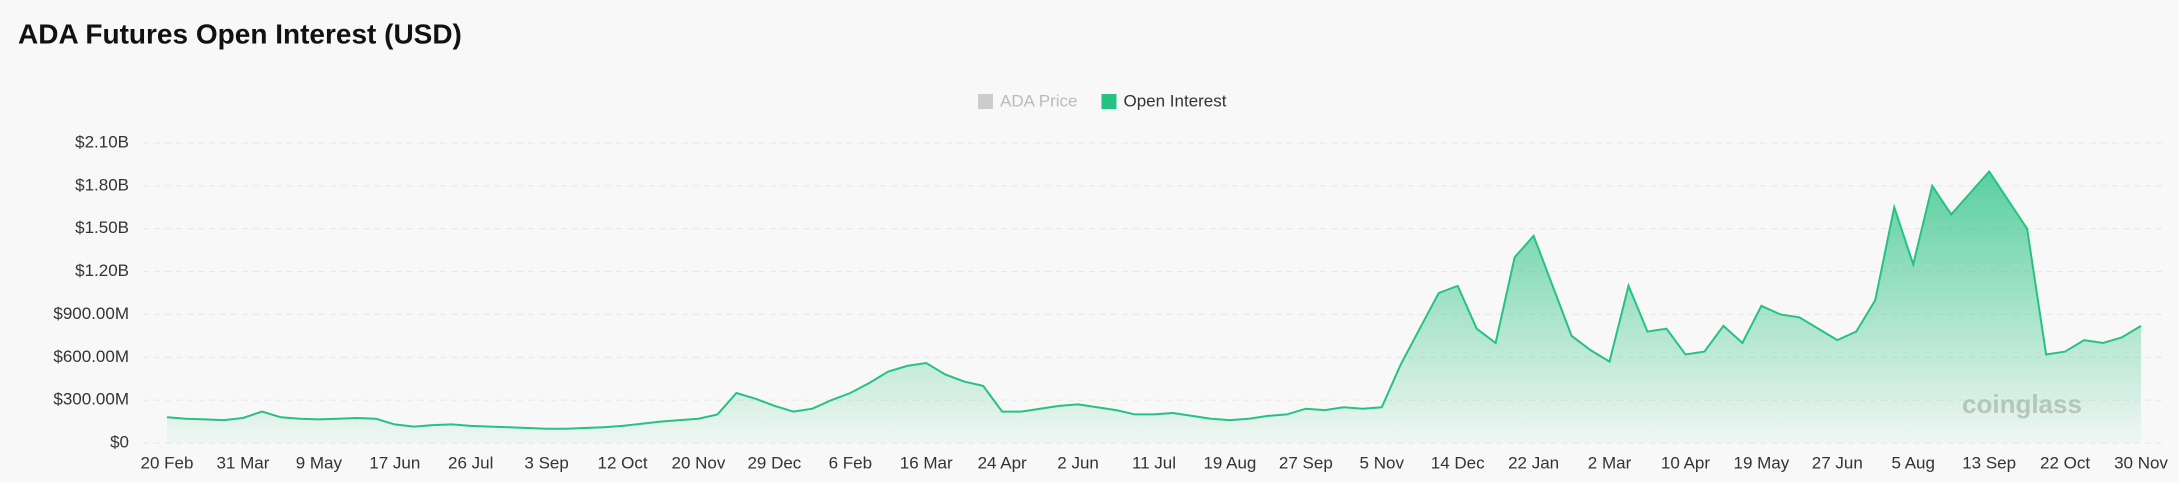 The height and width of the screenshot is (483, 2179). Describe the element at coordinates (622, 462) in the screenshot. I see `x-tick-label: 12 Oct` at that location.